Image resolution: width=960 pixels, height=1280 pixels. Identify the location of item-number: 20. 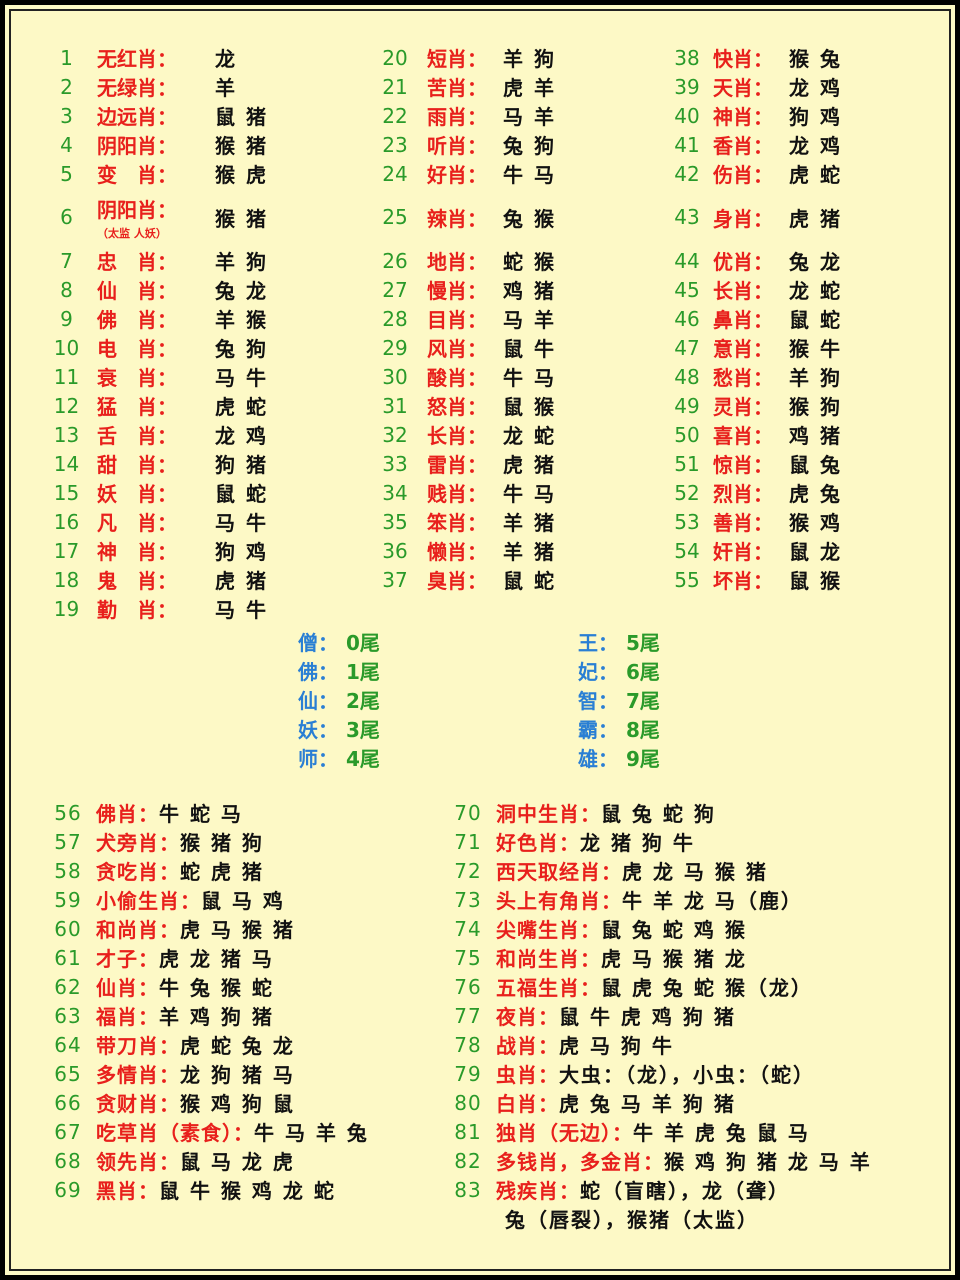
(395, 57).